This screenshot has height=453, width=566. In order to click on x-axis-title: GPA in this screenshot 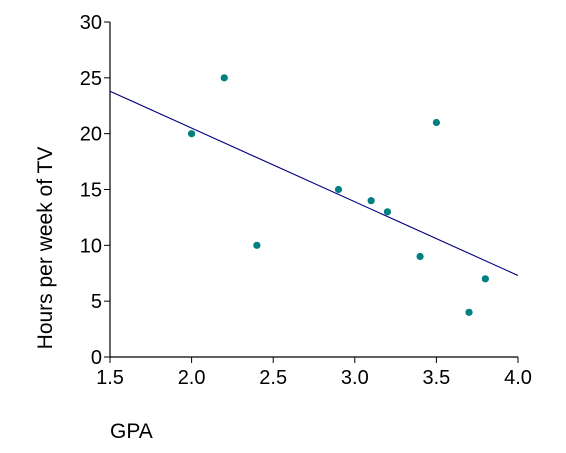, I will do `click(131, 431)`.